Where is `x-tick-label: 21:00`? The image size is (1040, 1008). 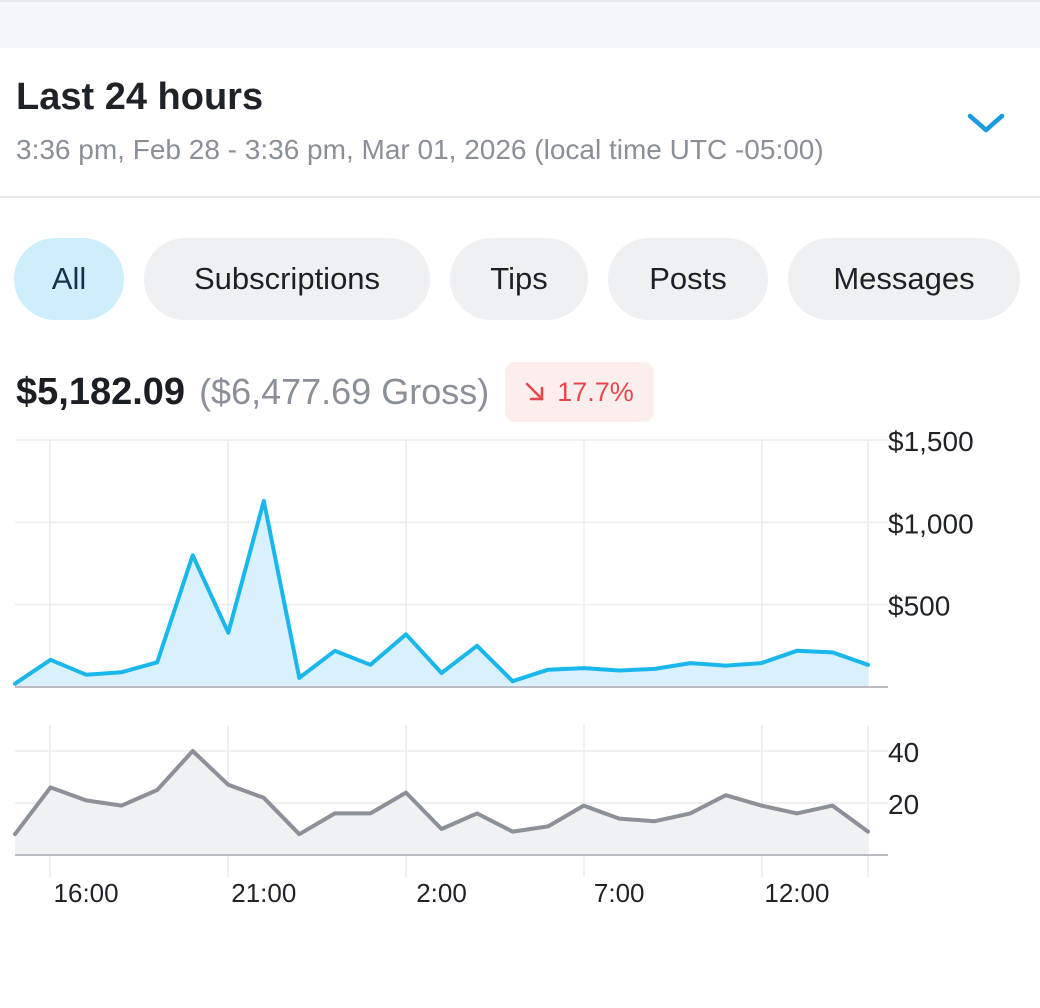 x-tick-label: 21:00 is located at coordinates (263, 893).